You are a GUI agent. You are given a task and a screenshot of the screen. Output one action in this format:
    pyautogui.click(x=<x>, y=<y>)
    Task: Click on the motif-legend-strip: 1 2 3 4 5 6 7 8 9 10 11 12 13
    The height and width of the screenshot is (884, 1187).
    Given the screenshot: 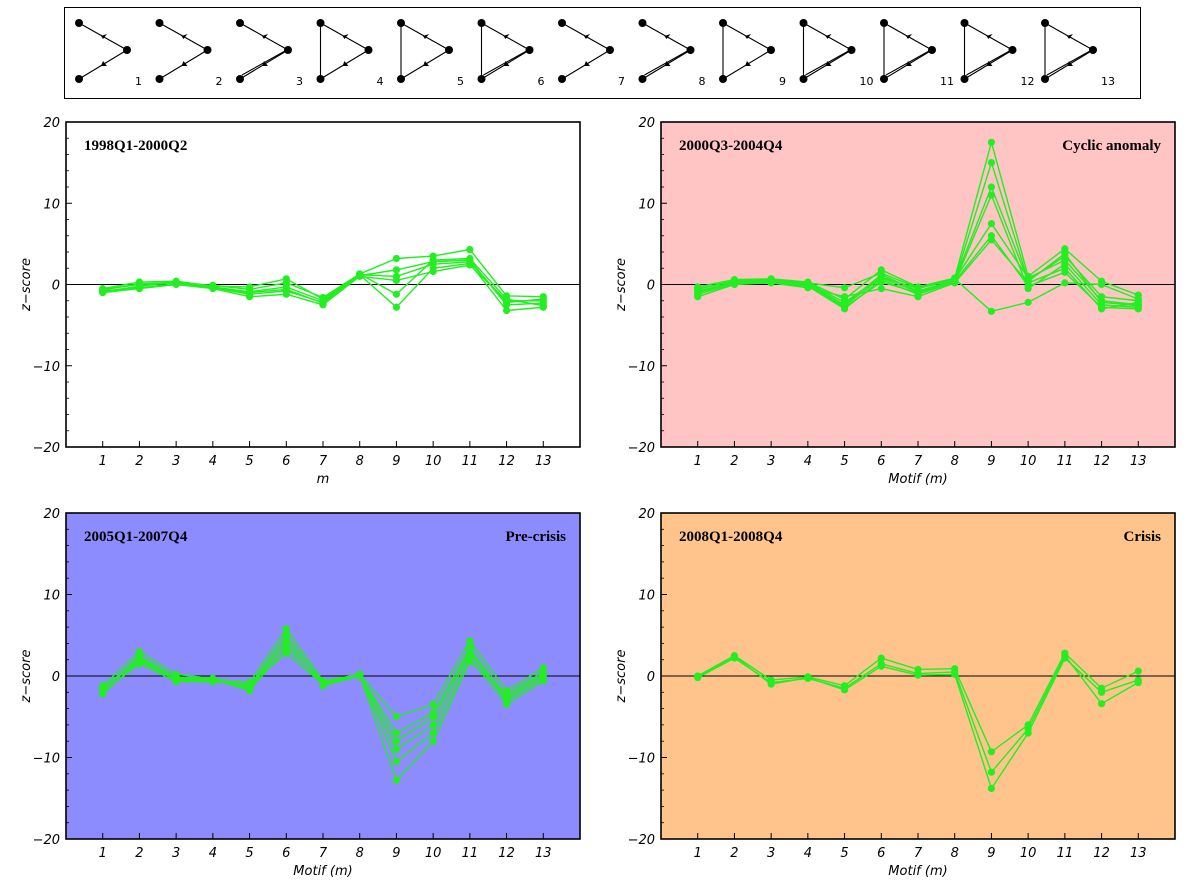 What is the action you would take?
    pyautogui.click(x=602, y=53)
    